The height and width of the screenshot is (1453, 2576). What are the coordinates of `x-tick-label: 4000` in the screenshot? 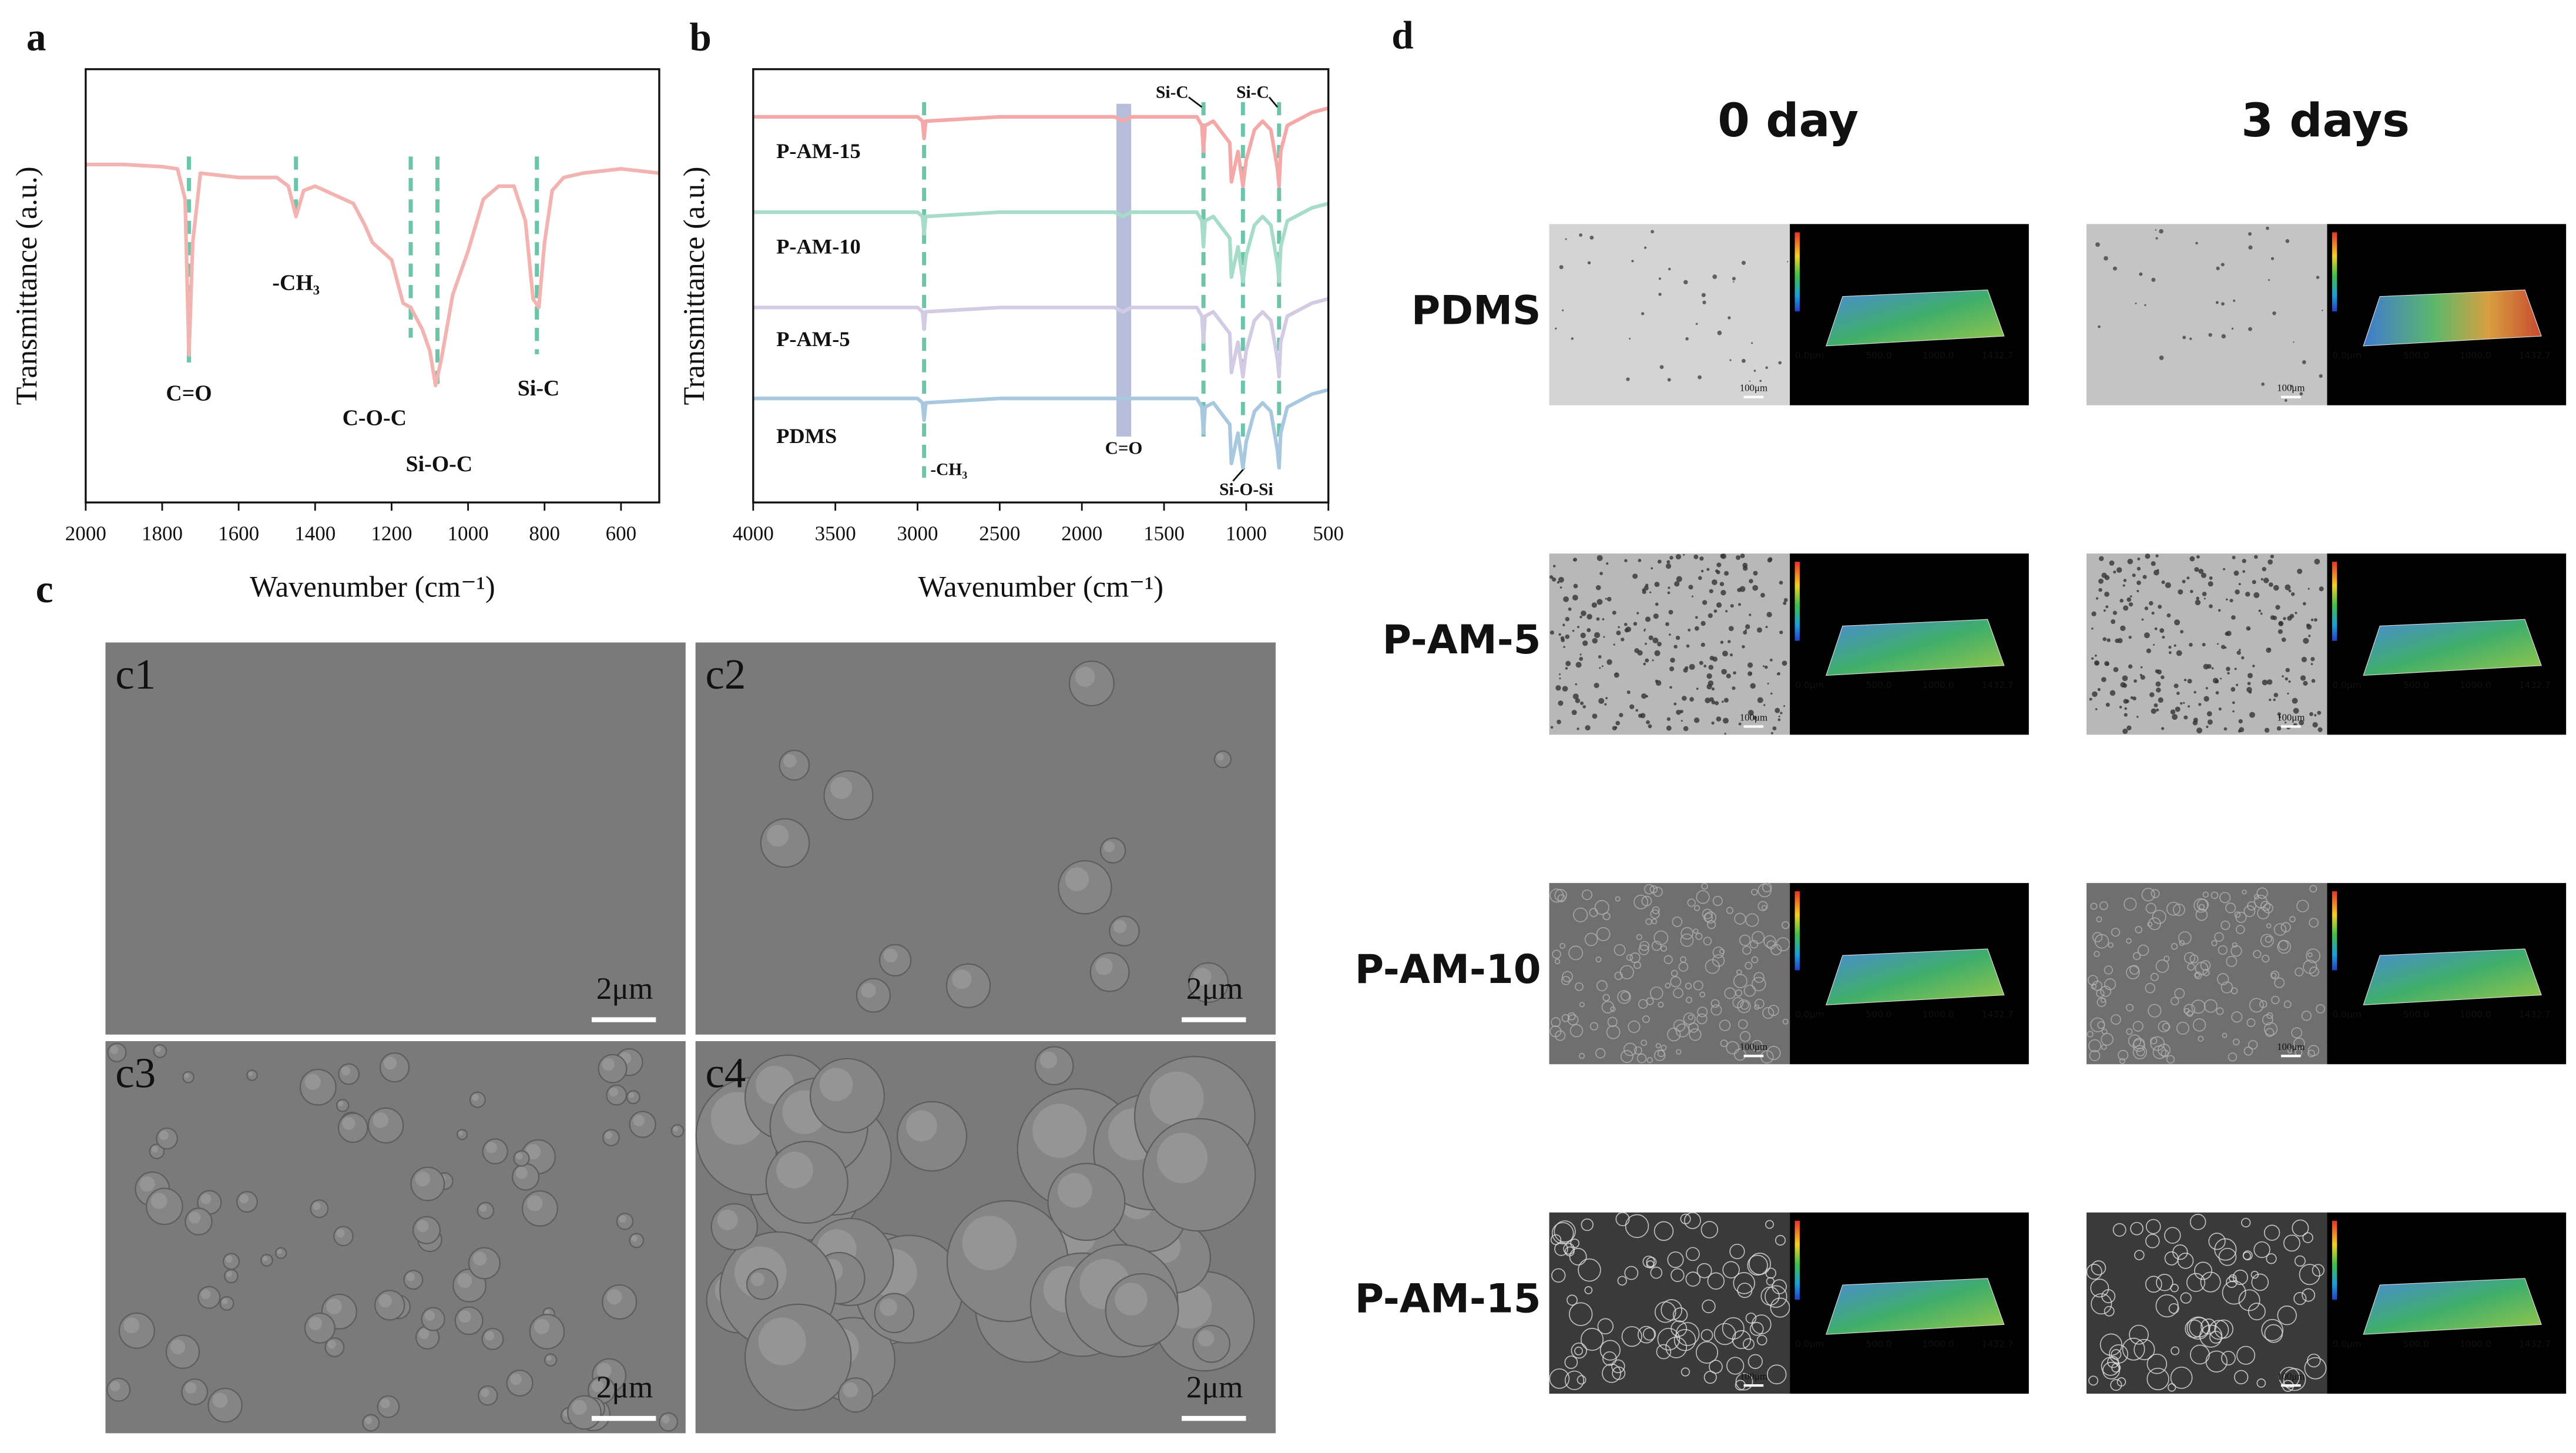 It's located at (754, 533).